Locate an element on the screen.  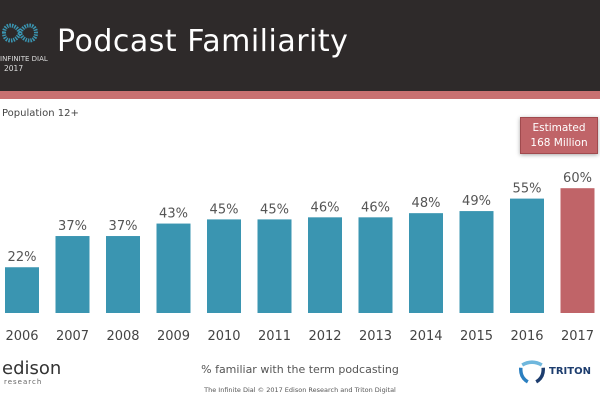
year-label-2016: 2016 is located at coordinates (526, 336).